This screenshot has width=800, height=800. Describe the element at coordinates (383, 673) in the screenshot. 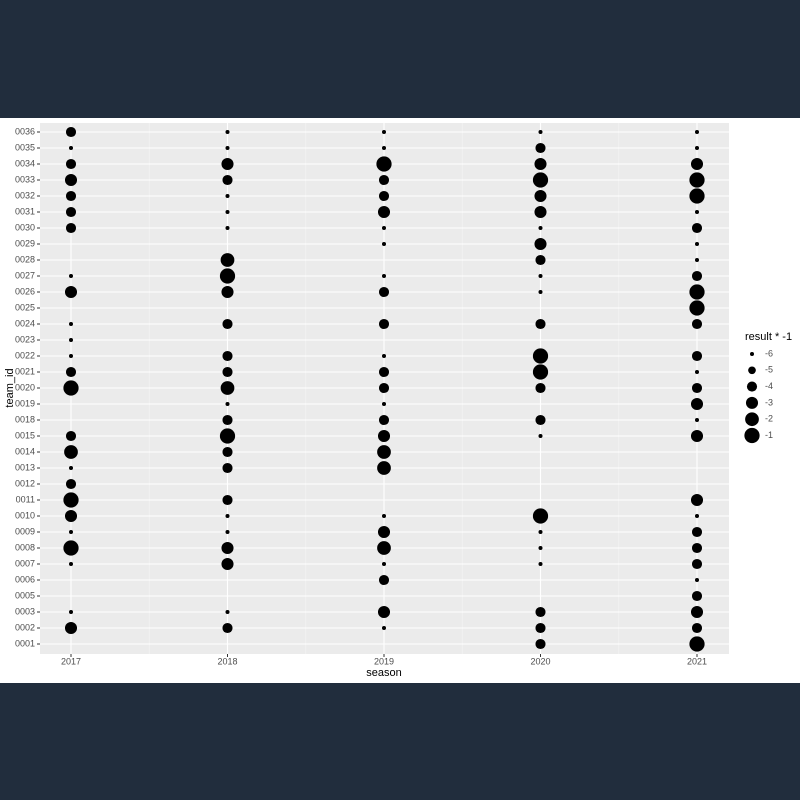

I see `x-axis-title: season` at that location.